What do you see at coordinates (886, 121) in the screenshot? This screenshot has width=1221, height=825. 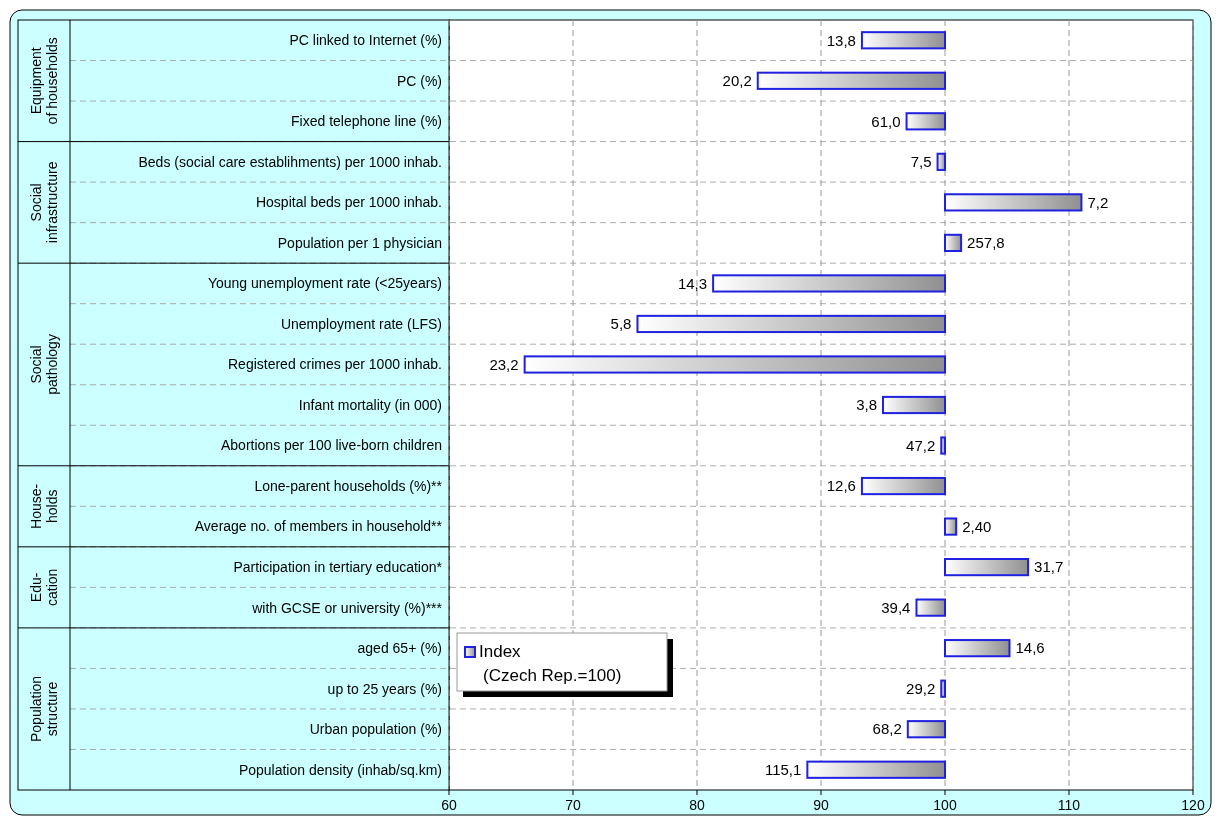 I see `annotation: 61,0` at bounding box center [886, 121].